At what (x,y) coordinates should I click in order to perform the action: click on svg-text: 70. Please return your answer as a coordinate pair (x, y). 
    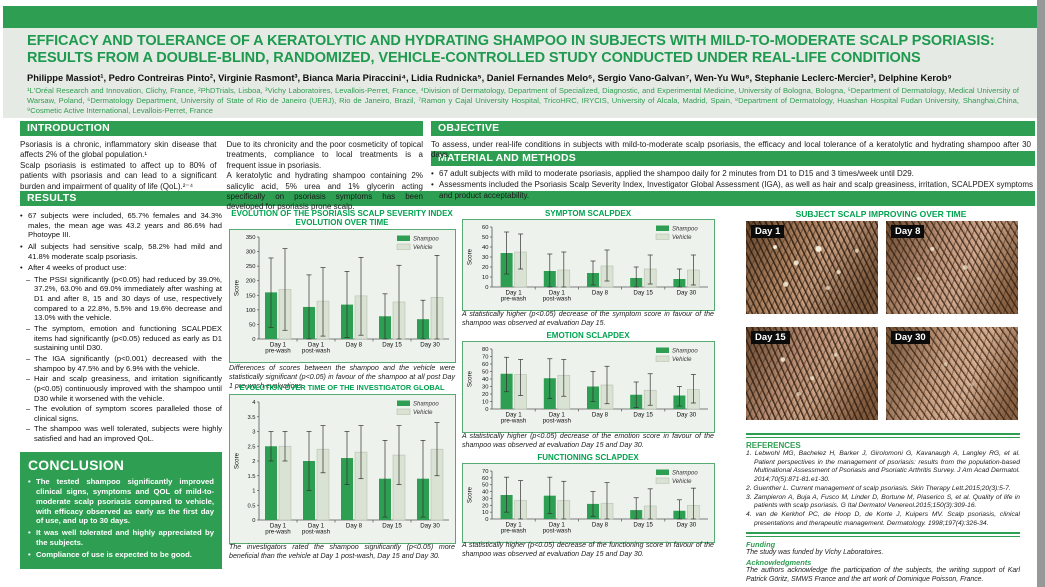
    Looking at the image, I should click on (485, 358).